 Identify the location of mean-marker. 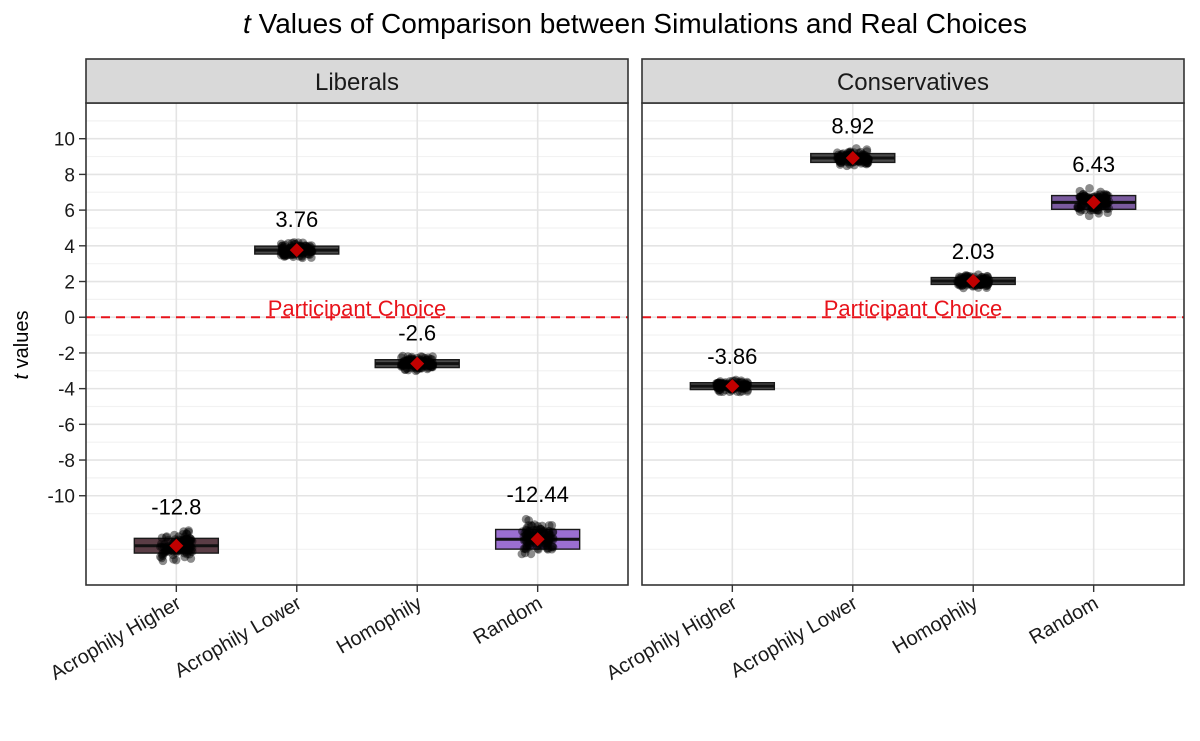
(973, 280).